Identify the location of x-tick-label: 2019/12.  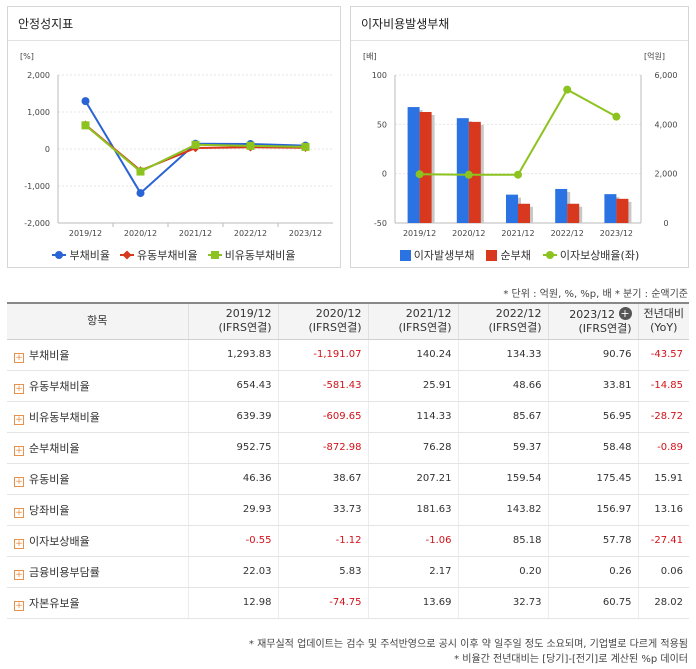
(85, 233).